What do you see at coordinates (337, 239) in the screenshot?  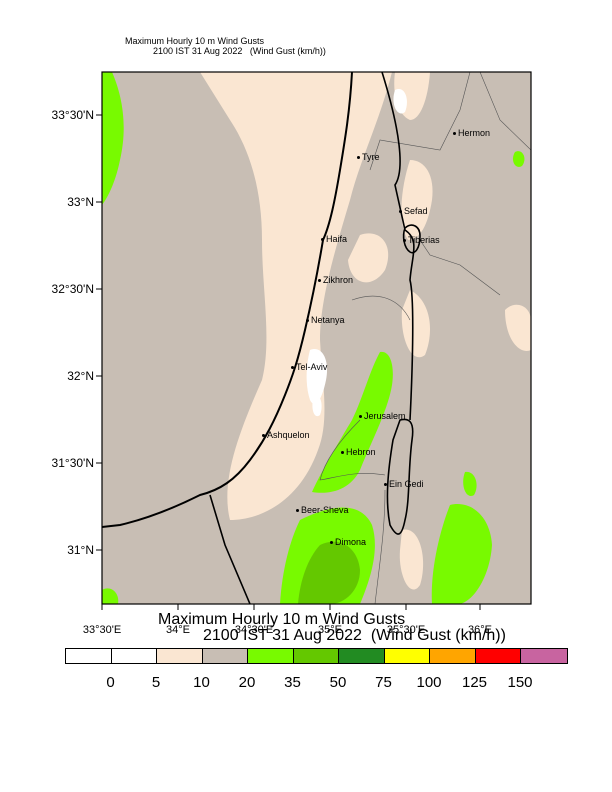 I see `city-name: Haifa` at bounding box center [337, 239].